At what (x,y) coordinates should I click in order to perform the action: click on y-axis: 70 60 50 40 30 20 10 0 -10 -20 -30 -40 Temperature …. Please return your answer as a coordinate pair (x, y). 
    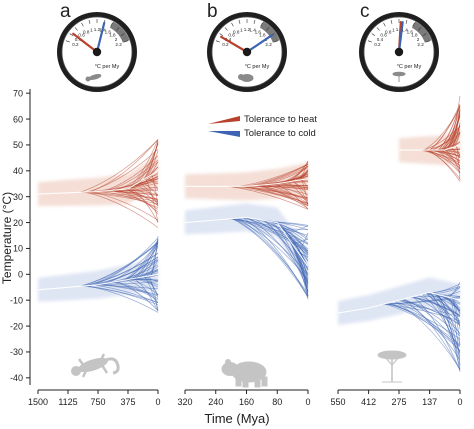
    Looking at the image, I should click on (15, 236).